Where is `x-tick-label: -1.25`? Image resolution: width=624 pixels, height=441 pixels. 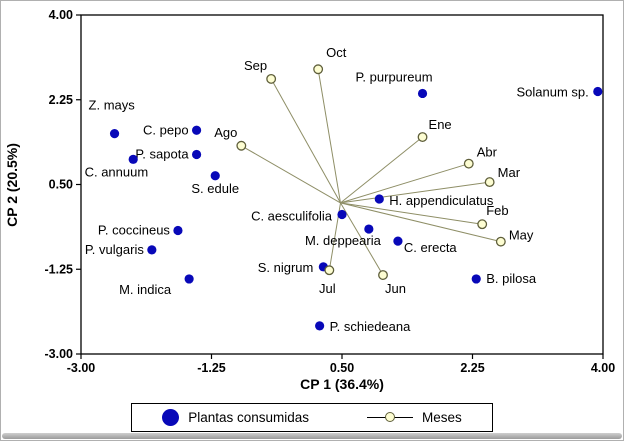
x-tick-label: -1.25 is located at coordinates (211, 368).